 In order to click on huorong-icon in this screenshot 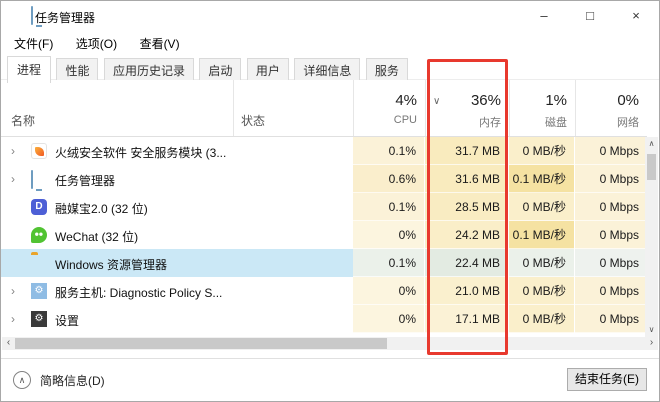, I will do `click(39, 151)`.